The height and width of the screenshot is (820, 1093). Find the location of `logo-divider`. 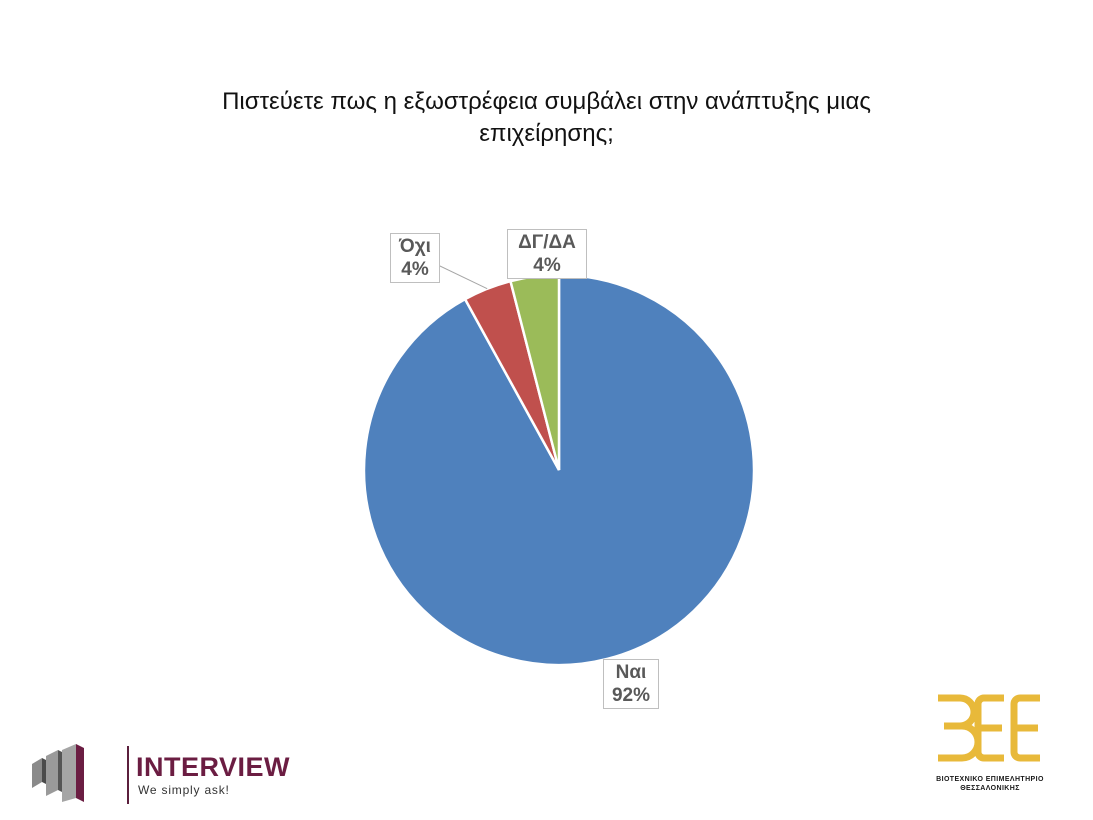

logo-divider is located at coordinates (128, 775).